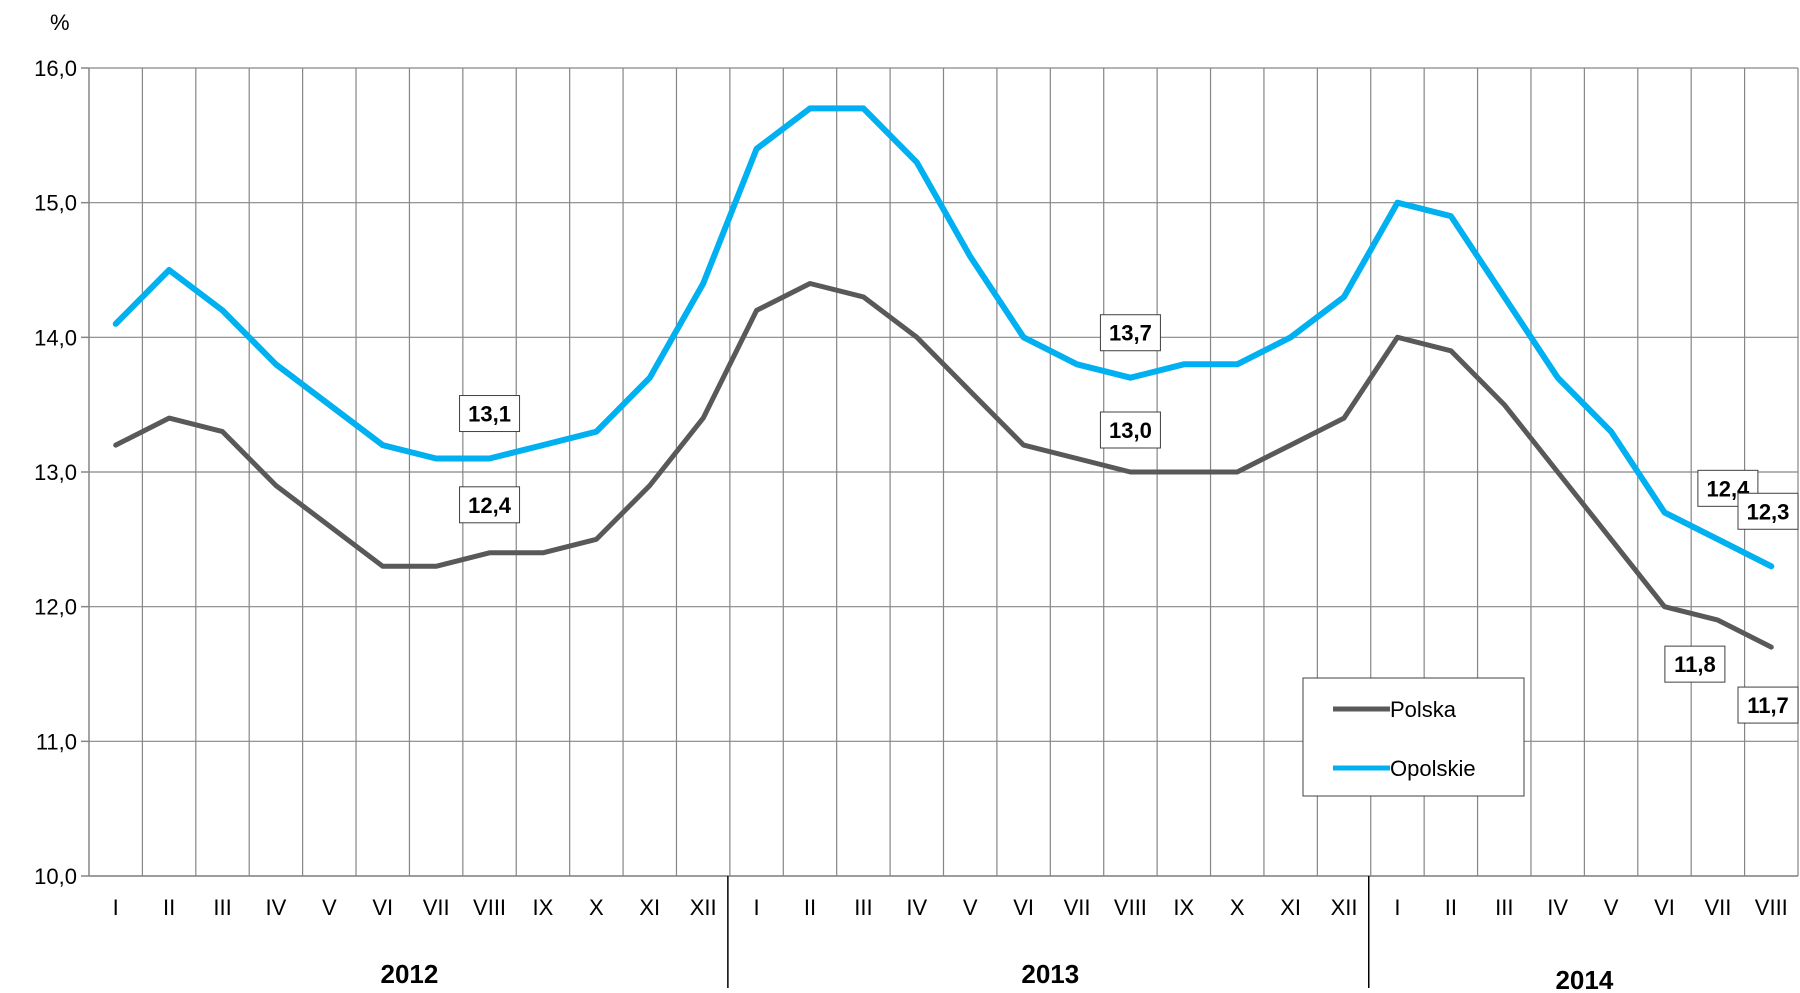 Image resolution: width=1800 pixels, height=993 pixels. What do you see at coordinates (56, 741) in the screenshot?
I see `y-tick-label: 11,0` at bounding box center [56, 741].